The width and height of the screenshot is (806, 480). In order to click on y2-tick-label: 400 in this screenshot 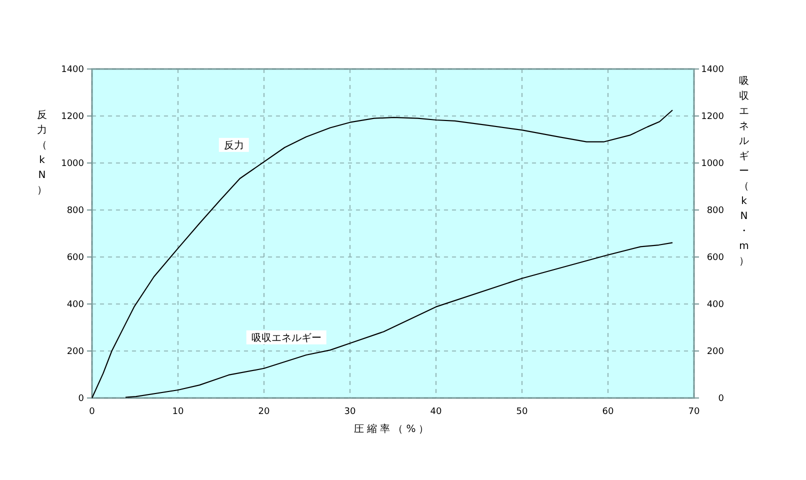, I will do `click(715, 305)`.